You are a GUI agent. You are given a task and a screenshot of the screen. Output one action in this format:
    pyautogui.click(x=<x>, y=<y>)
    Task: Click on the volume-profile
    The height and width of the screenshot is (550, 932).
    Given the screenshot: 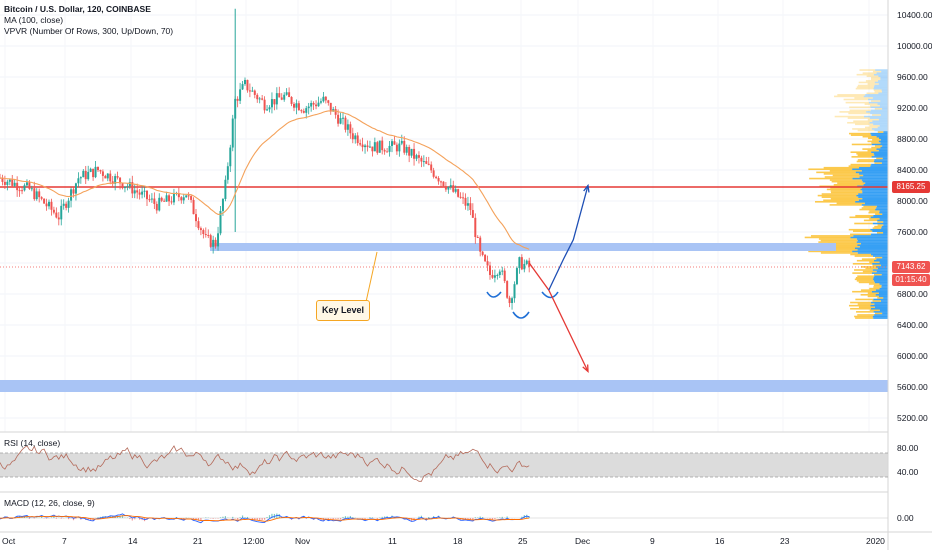 What is the action you would take?
    pyautogui.click(x=846, y=194)
    